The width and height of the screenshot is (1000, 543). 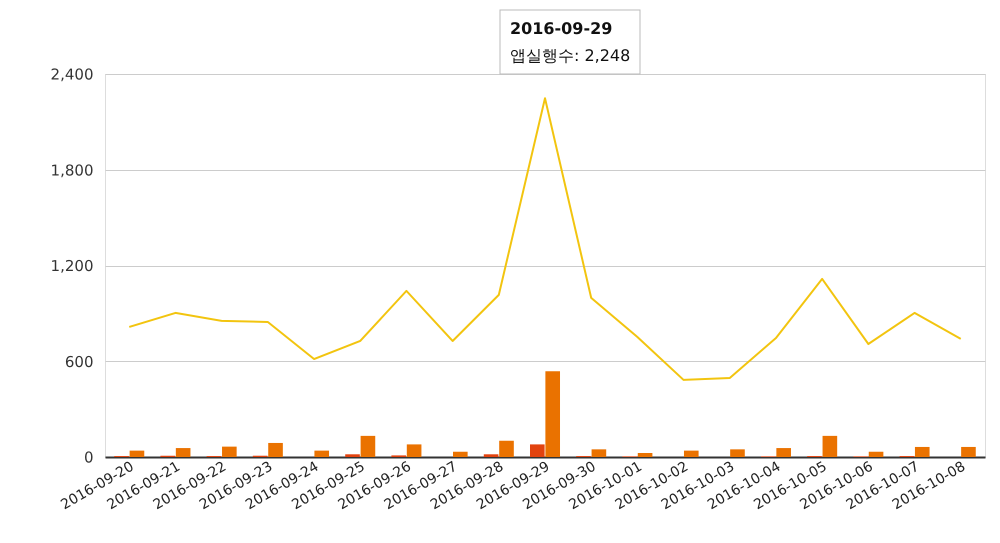 What do you see at coordinates (72, 170) in the screenshot?
I see `y-tick-label: 1,800` at bounding box center [72, 170].